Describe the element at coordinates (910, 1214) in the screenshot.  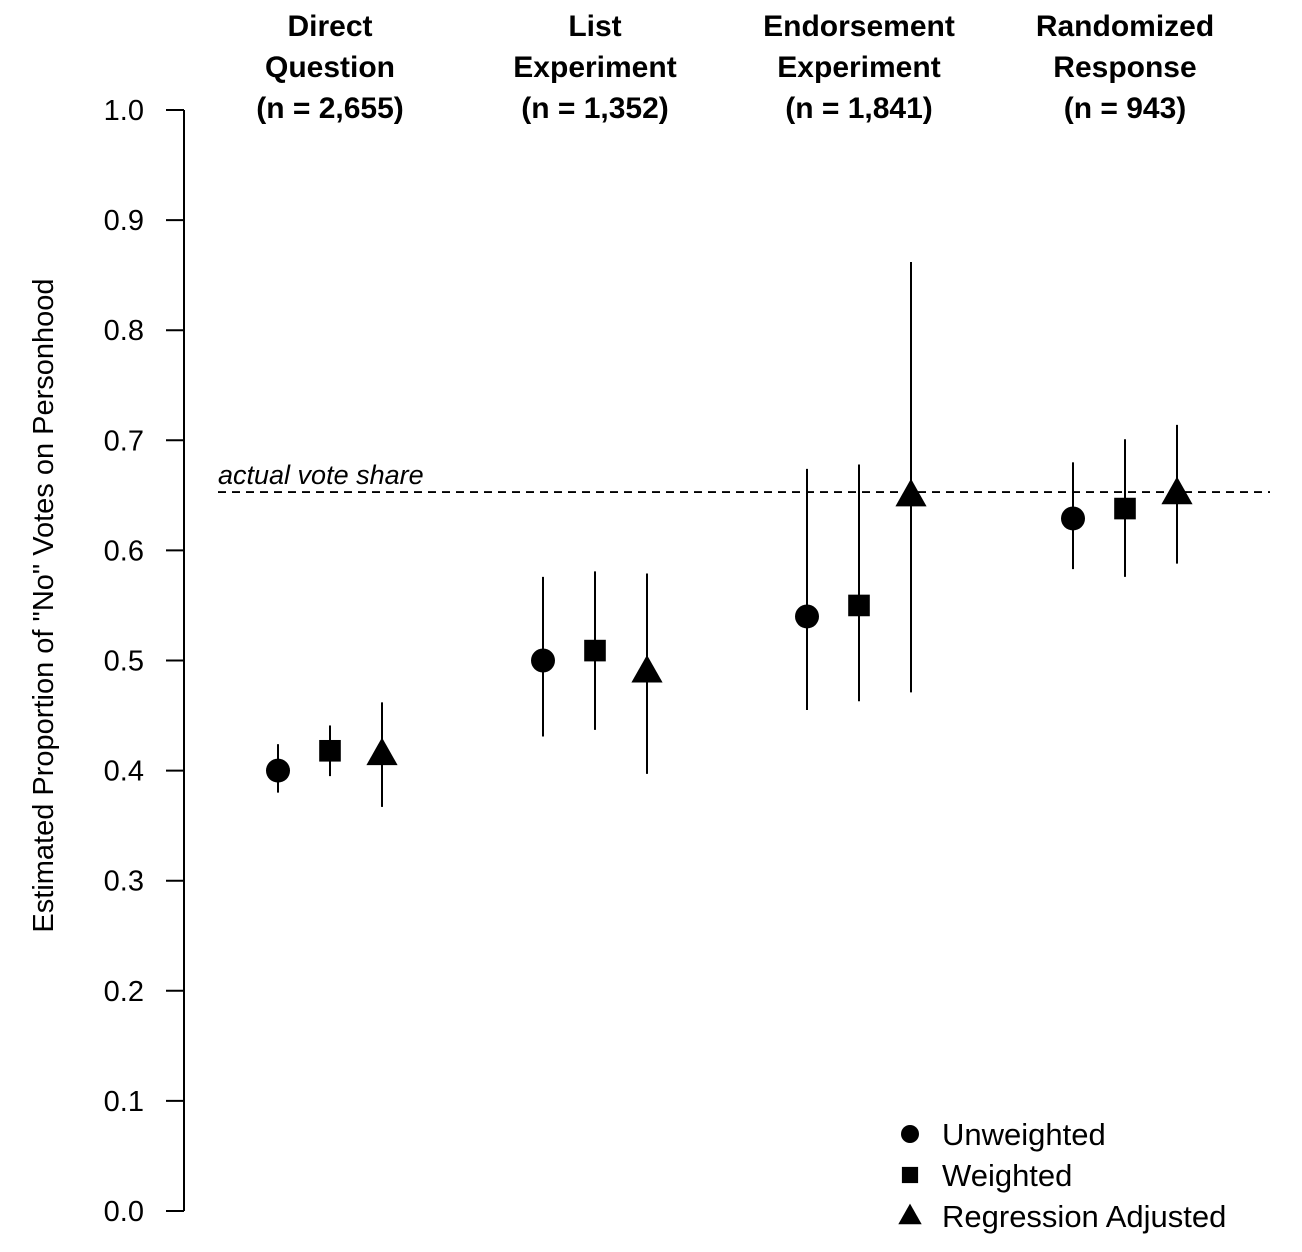
I see `legend-marker-triangle` at that location.